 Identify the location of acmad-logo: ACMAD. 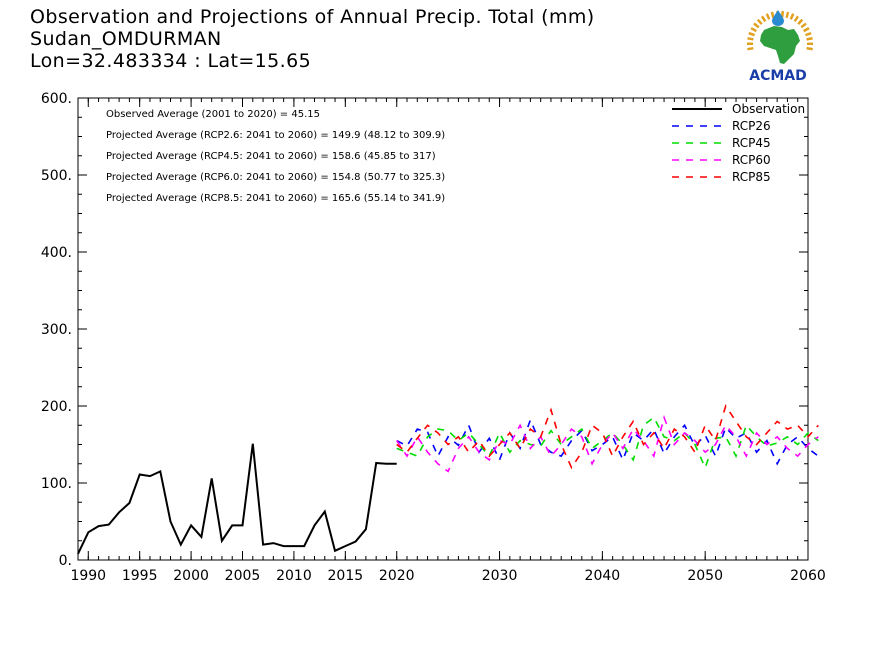
(780, 47).